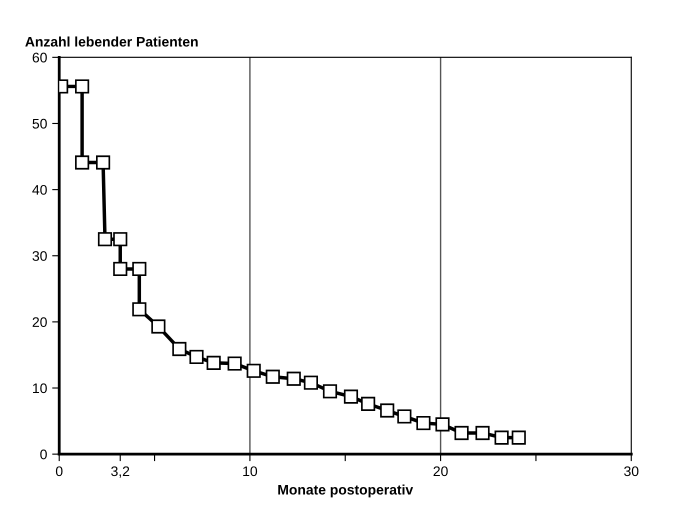 The width and height of the screenshot is (673, 512). I want to click on y-tick-label: 50, so click(39, 123).